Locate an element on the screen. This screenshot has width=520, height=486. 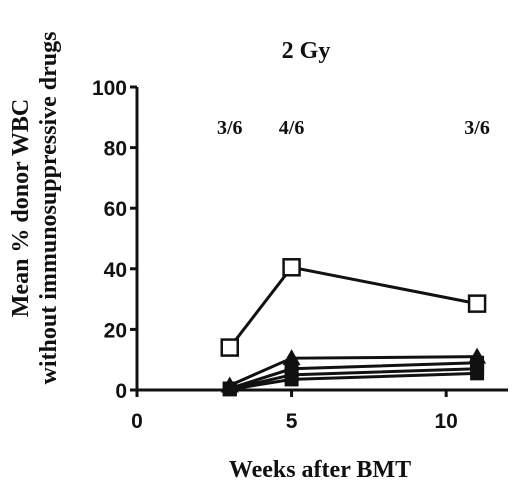
y-tick-label: 80 is located at coordinates (115, 149).